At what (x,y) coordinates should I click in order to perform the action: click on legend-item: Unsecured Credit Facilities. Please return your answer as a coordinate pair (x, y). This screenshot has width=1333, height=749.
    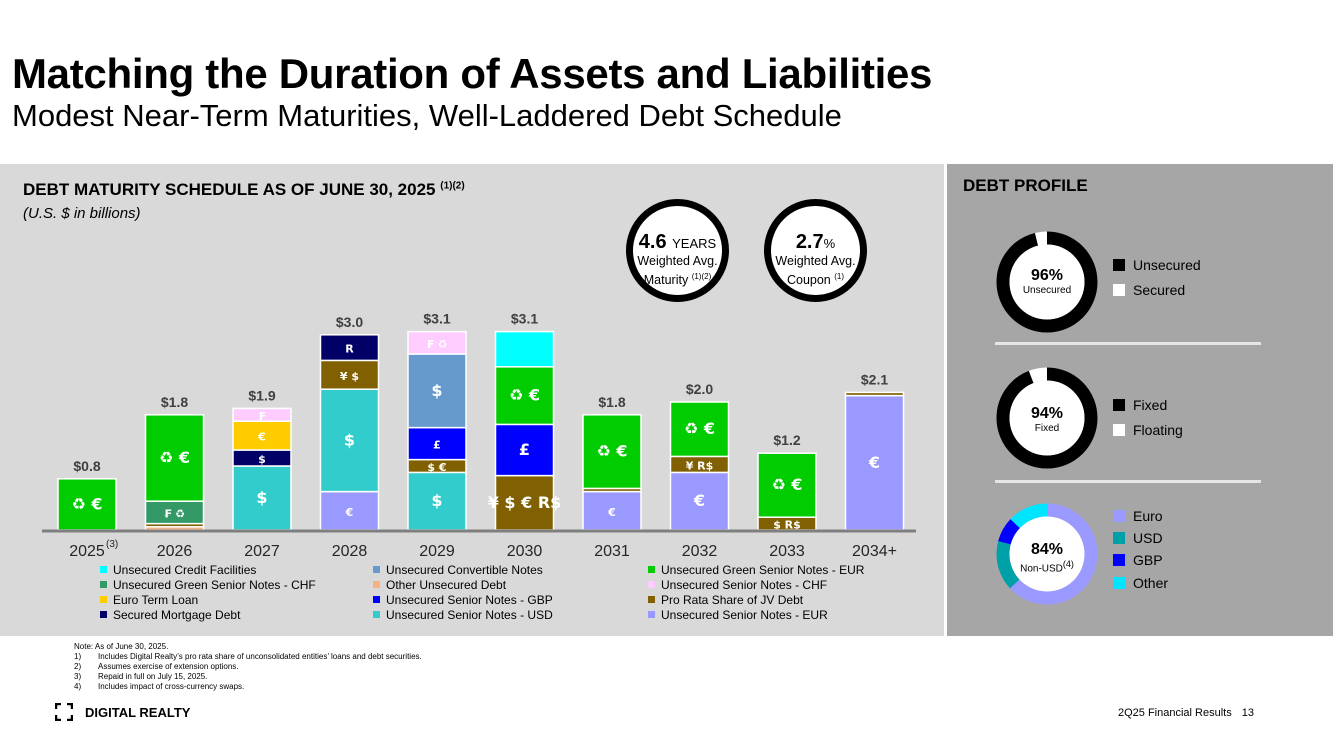
    Looking at the image, I should click on (178, 570).